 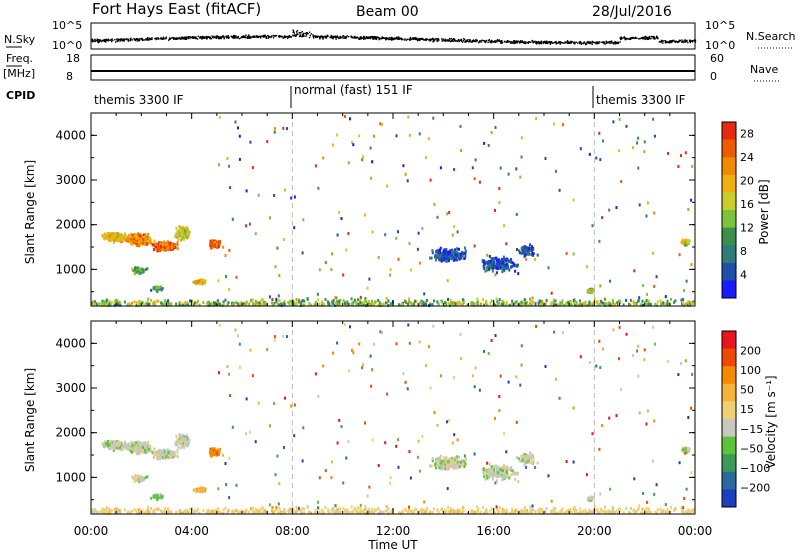 I want to click on y-tick-label: 4000, so click(x=70, y=135).